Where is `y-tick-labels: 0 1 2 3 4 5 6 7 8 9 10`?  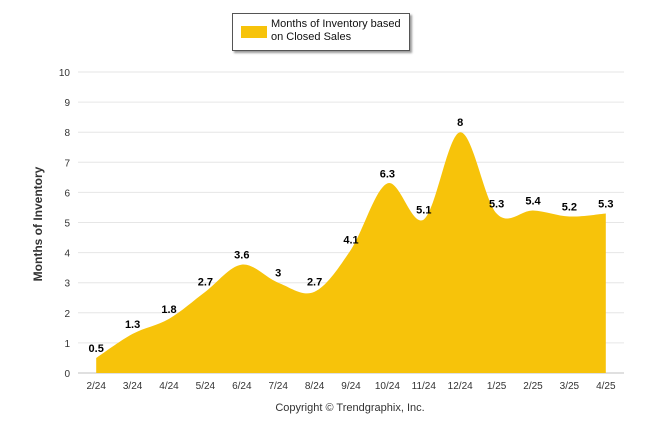
y-tick-labels: 0 1 2 3 4 5 6 7 8 9 10 is located at coordinates (65, 224).